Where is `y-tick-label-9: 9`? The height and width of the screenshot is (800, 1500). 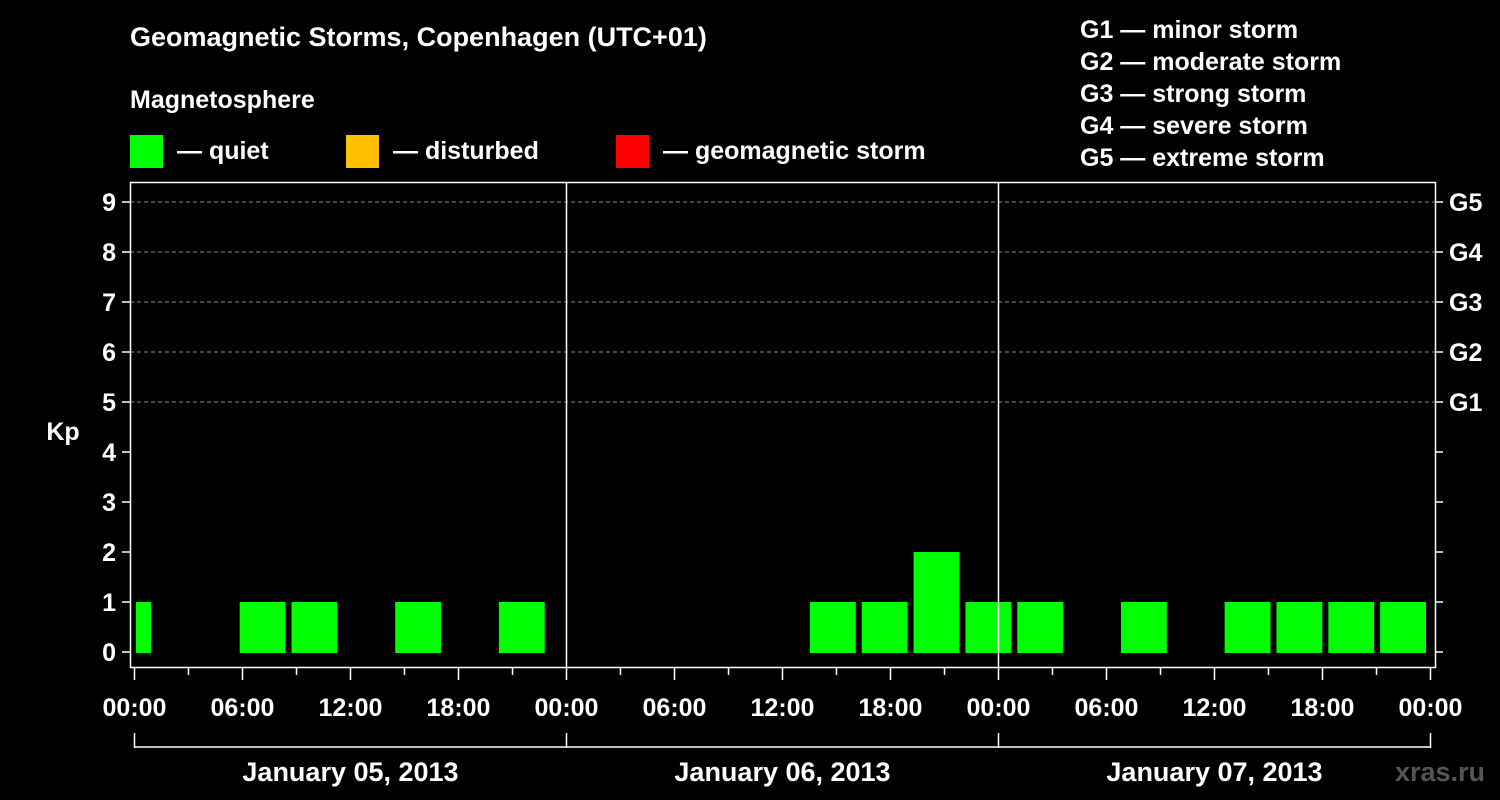
y-tick-label-9: 9 is located at coordinates (109, 203).